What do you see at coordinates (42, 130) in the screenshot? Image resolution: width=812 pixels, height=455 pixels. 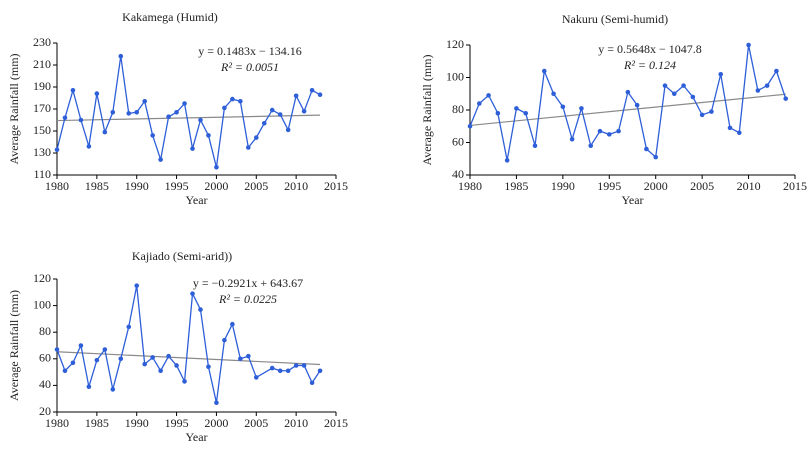 I see `y-tick-label: 150` at bounding box center [42, 130].